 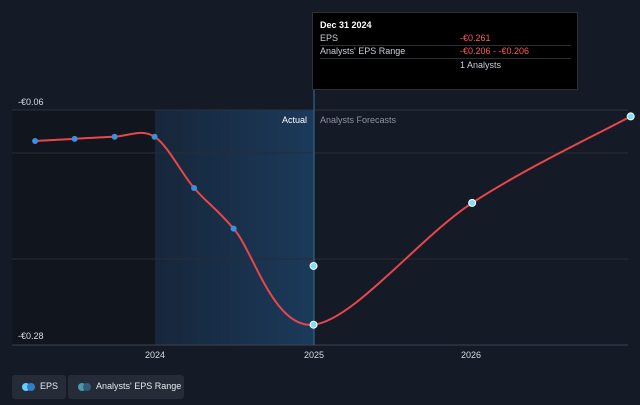 What do you see at coordinates (39, 387) in the screenshot?
I see `legend-eps: EPS` at bounding box center [39, 387].